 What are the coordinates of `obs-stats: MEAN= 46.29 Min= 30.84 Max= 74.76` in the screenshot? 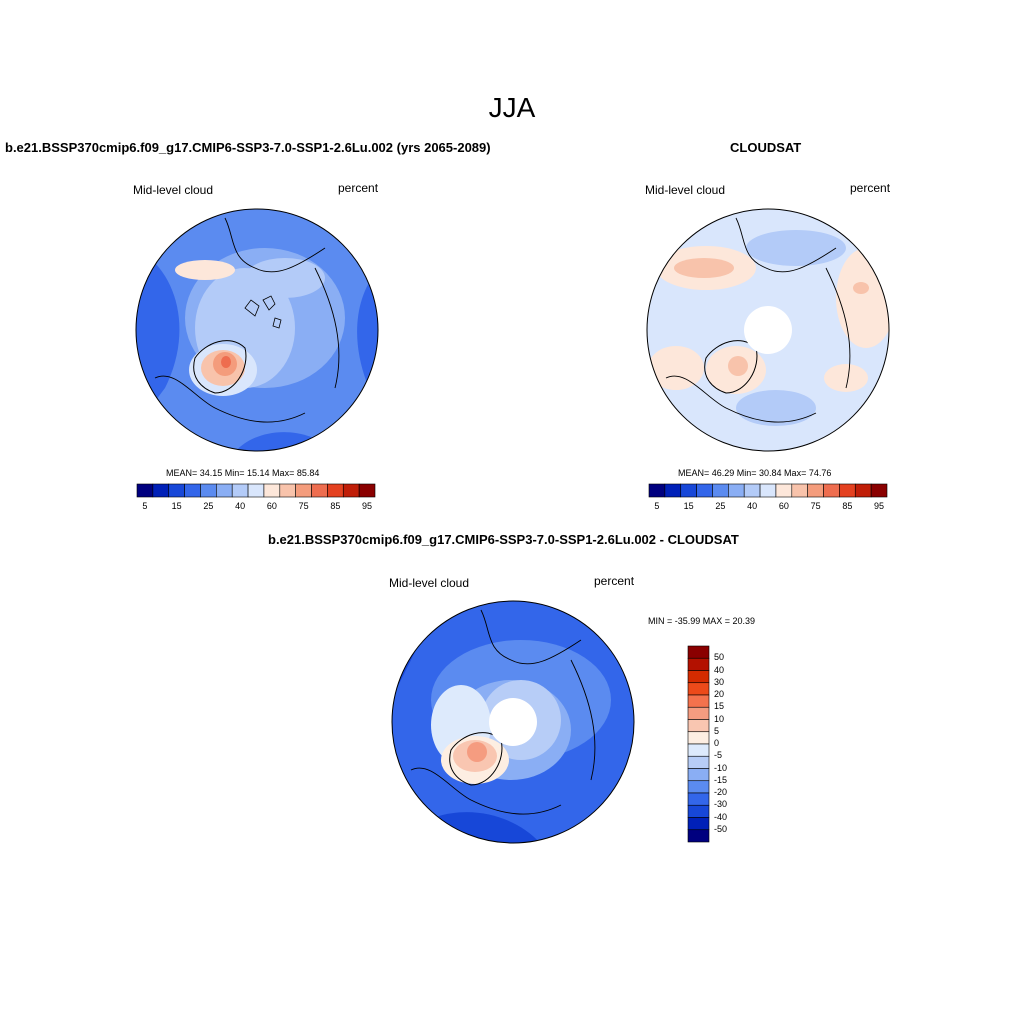 It's located at (755, 473).